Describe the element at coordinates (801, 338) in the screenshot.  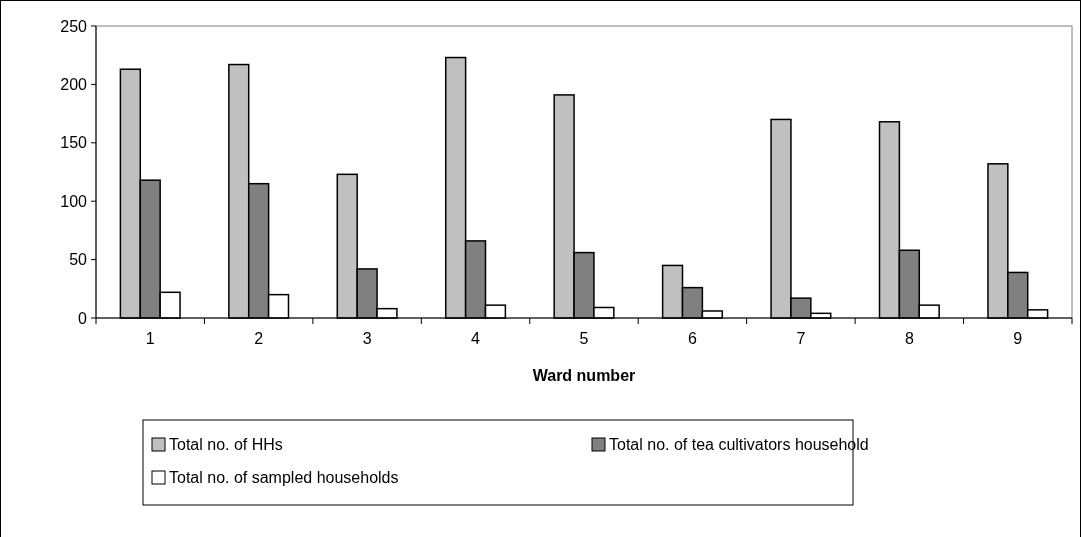
I see `x-tick-label: 7` at that location.